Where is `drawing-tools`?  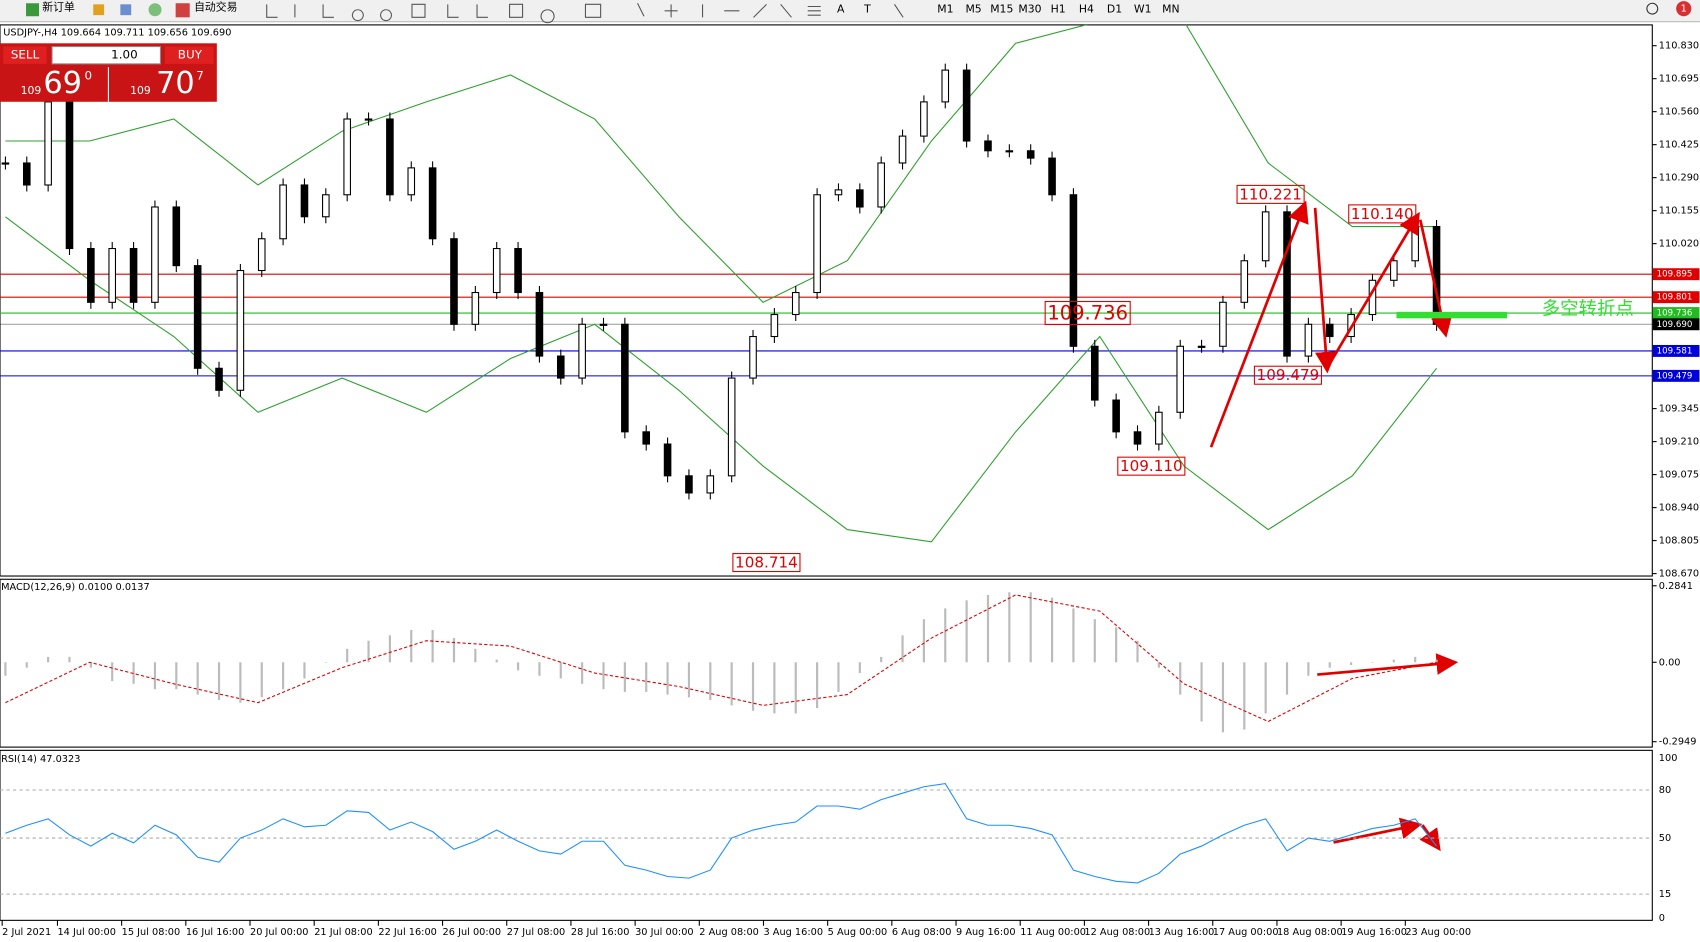
drawing-tools is located at coordinates (585, 13).